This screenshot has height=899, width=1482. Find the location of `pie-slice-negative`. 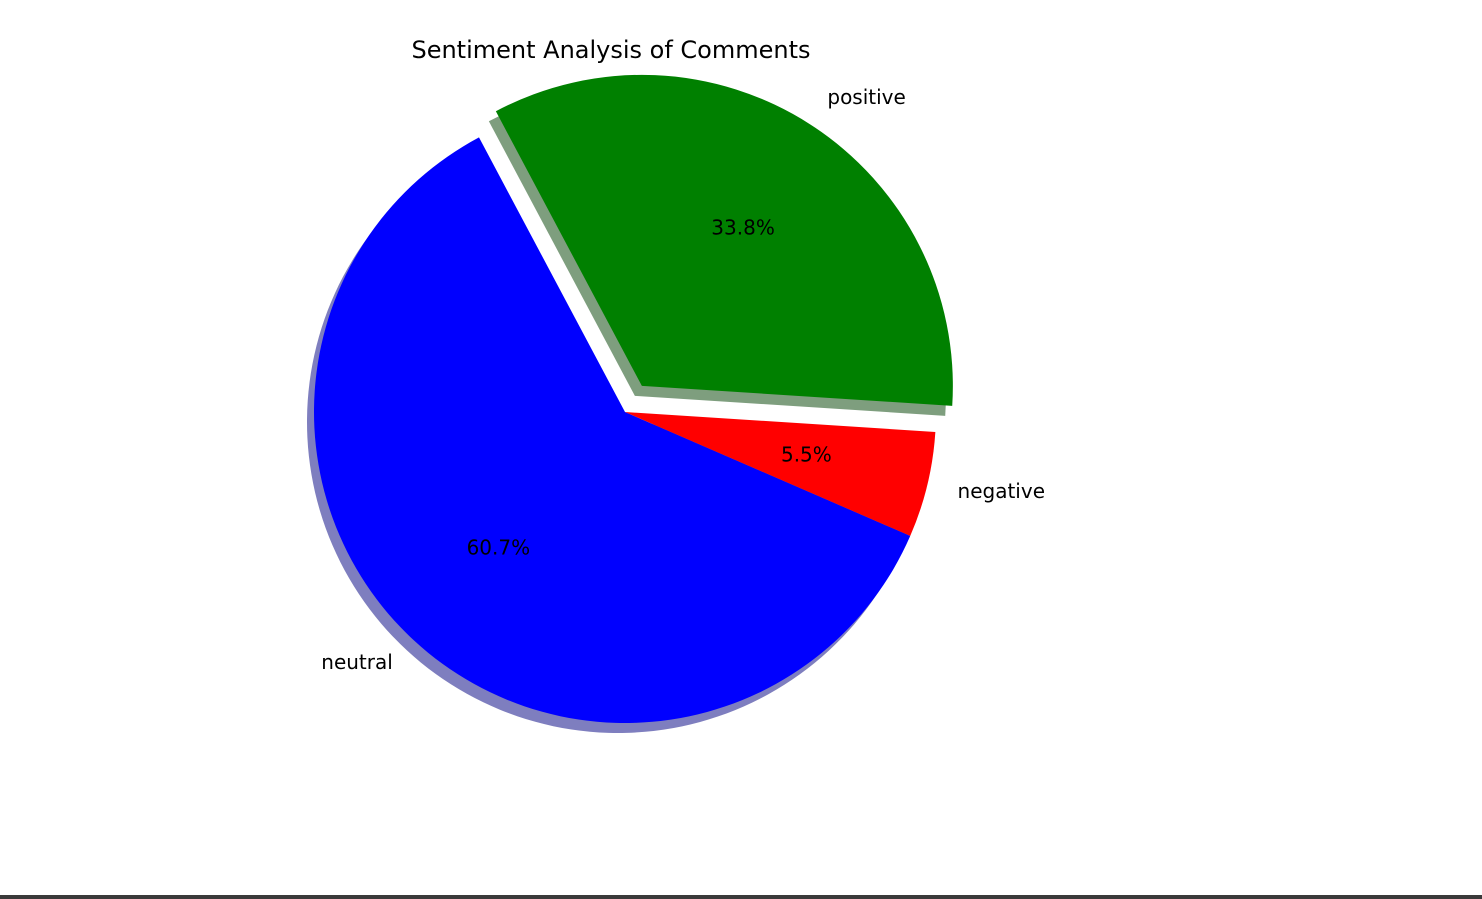

pie-slice-negative is located at coordinates (780, 474).